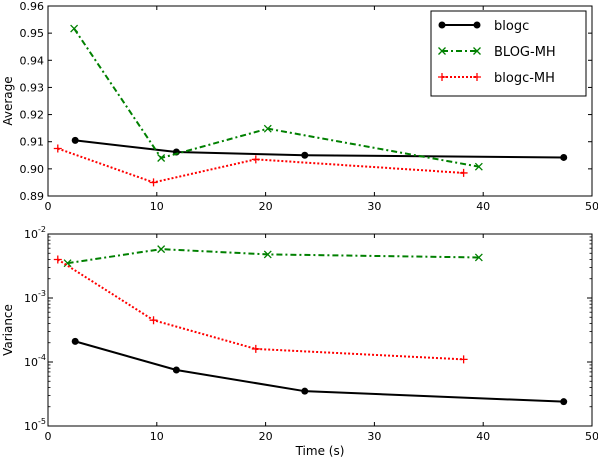  Describe the element at coordinates (35, 425) in the screenshot. I see `variance-y-tick-label: 10⁻⁵` at that location.